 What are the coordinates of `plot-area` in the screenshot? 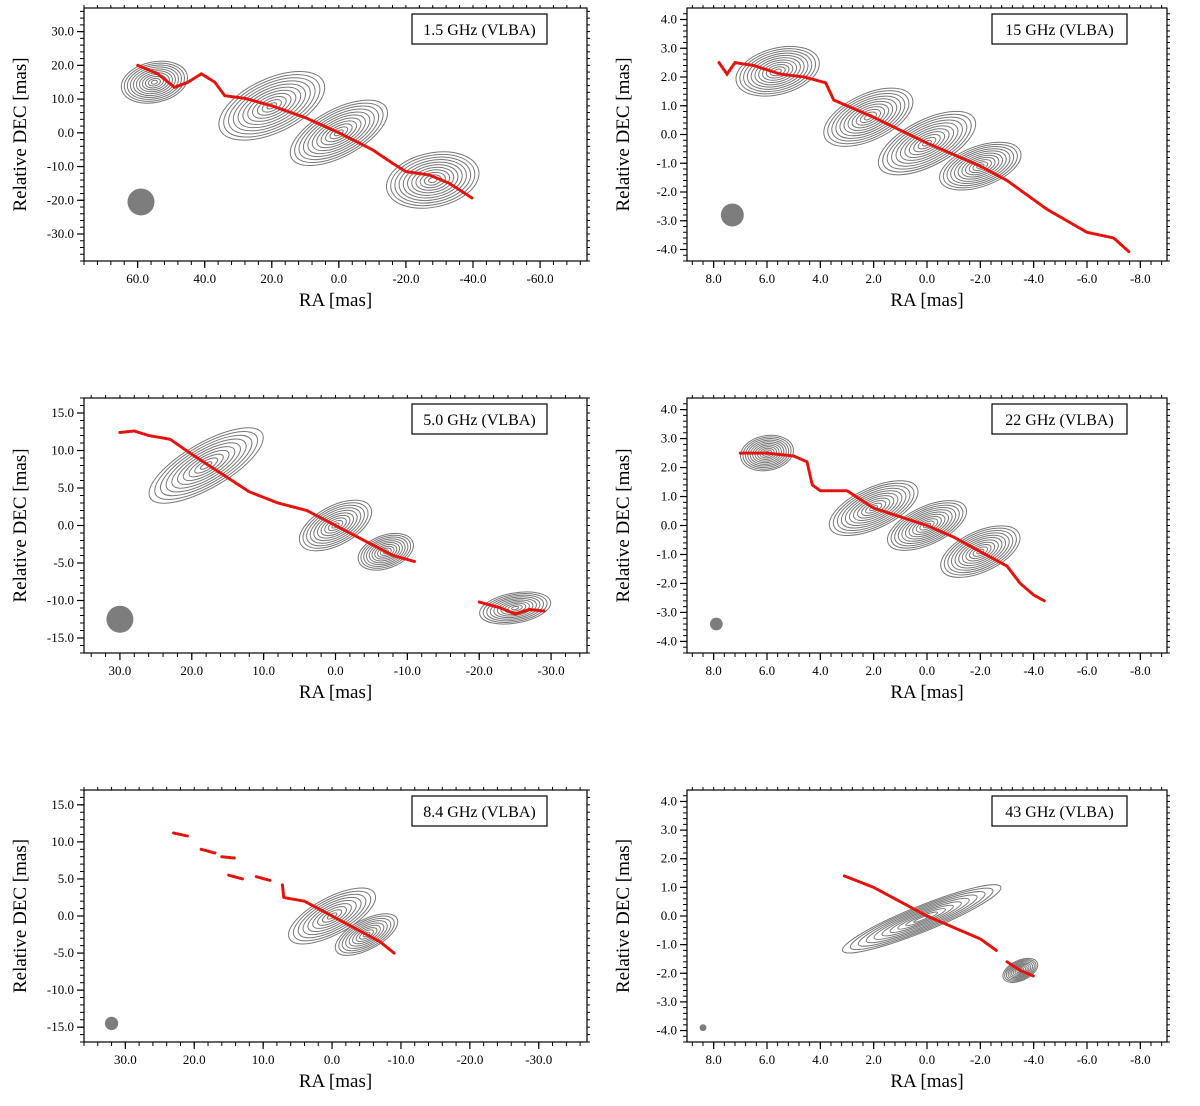 It's located at (300, 138).